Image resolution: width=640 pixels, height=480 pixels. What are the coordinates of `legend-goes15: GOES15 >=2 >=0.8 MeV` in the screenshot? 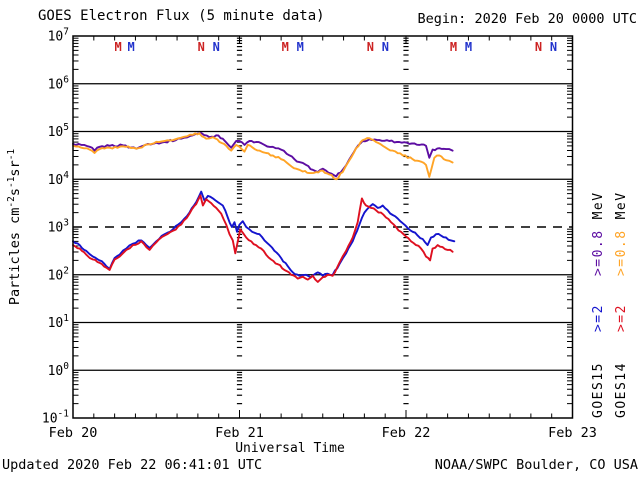 It's located at (598, 278).